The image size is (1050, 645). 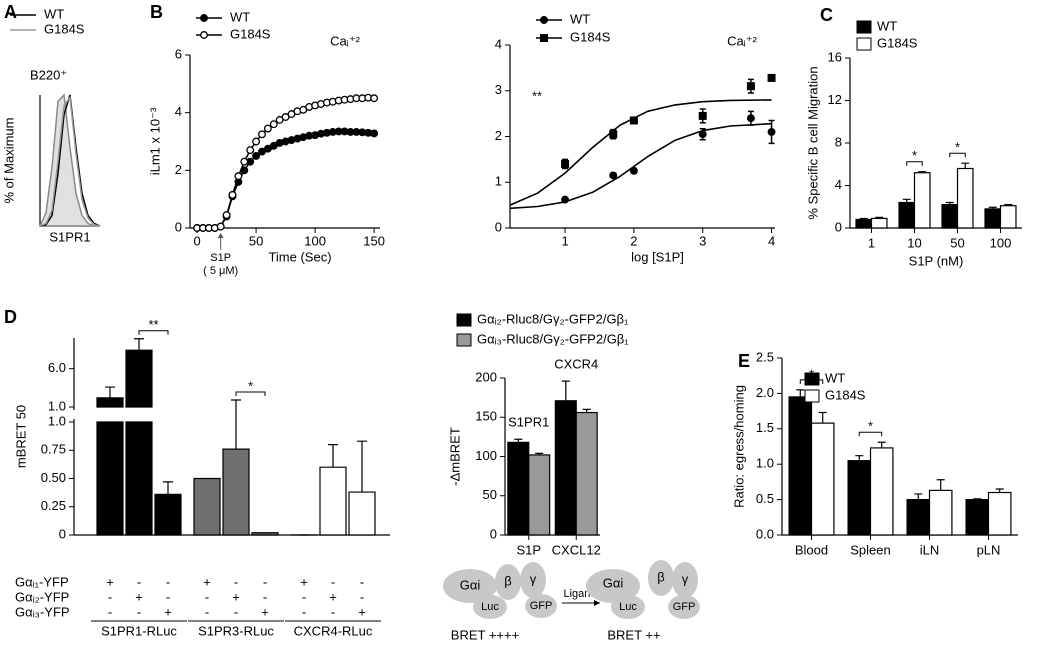 What do you see at coordinates (914, 155) in the screenshot?
I see `significance-label: *` at bounding box center [914, 155].